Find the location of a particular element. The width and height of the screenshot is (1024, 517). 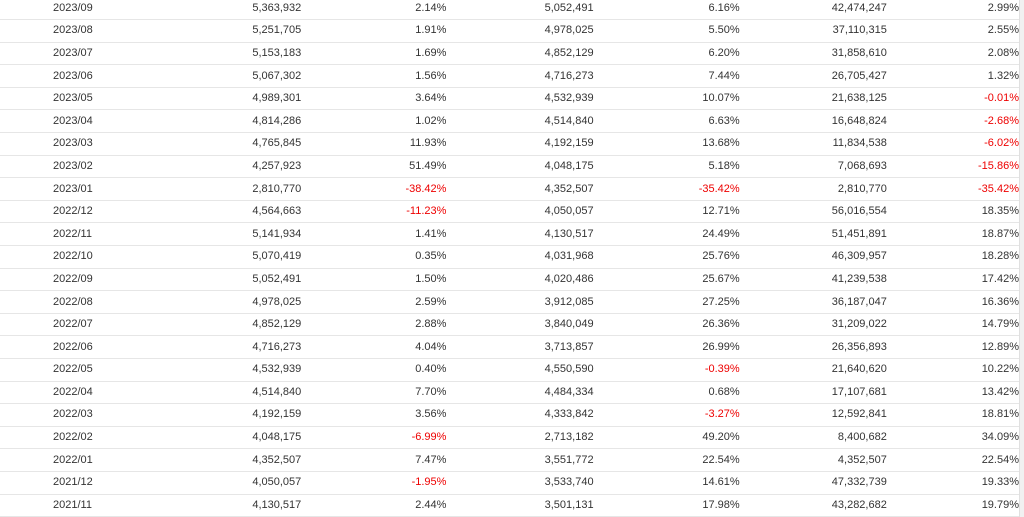

yoy-change-cell: 26.99% is located at coordinates (669, 347).